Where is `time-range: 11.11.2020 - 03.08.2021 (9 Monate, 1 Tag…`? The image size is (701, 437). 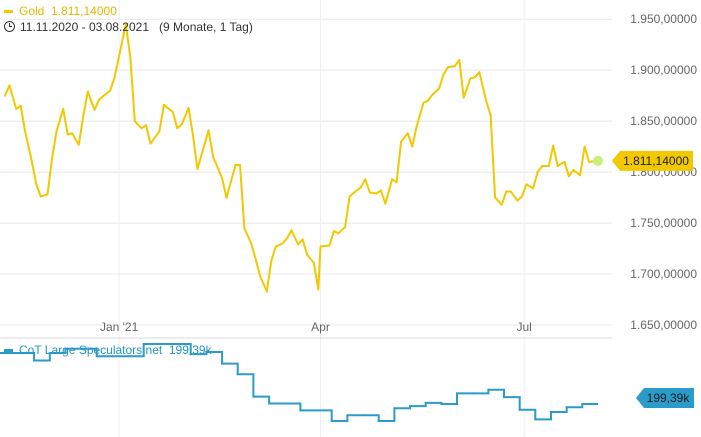
time-range: 11.11.2020 - 03.08.2021 (9 Monate, 1 Tag… is located at coordinates (128, 27).